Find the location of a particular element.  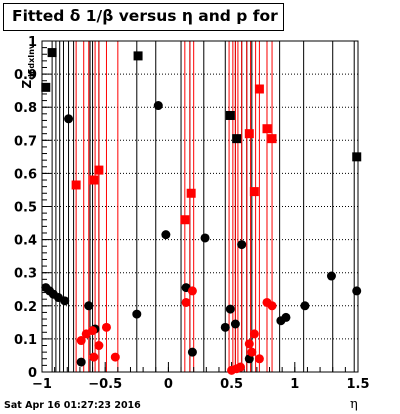

y-tick-label: 0.1 is located at coordinates (25, 340).